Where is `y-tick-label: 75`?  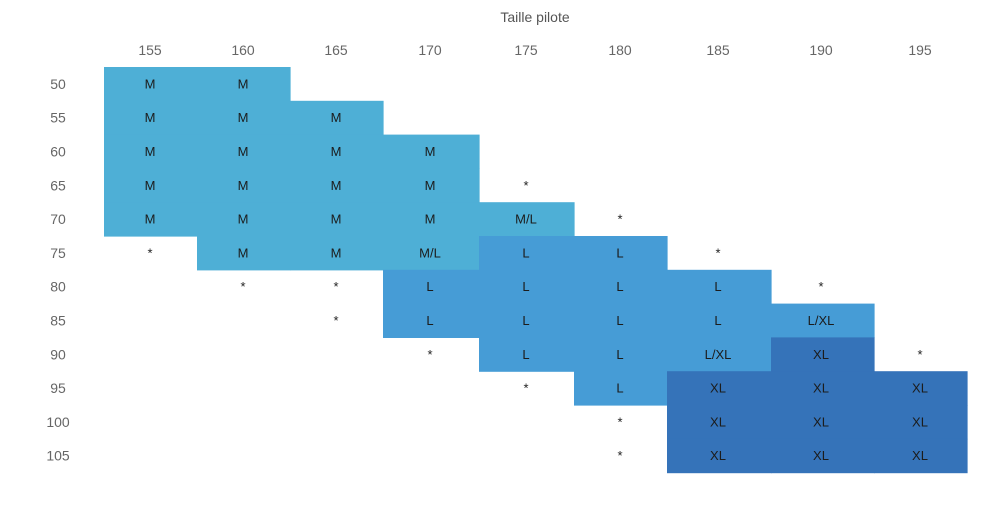
y-tick-label: 75 is located at coordinates (58, 253).